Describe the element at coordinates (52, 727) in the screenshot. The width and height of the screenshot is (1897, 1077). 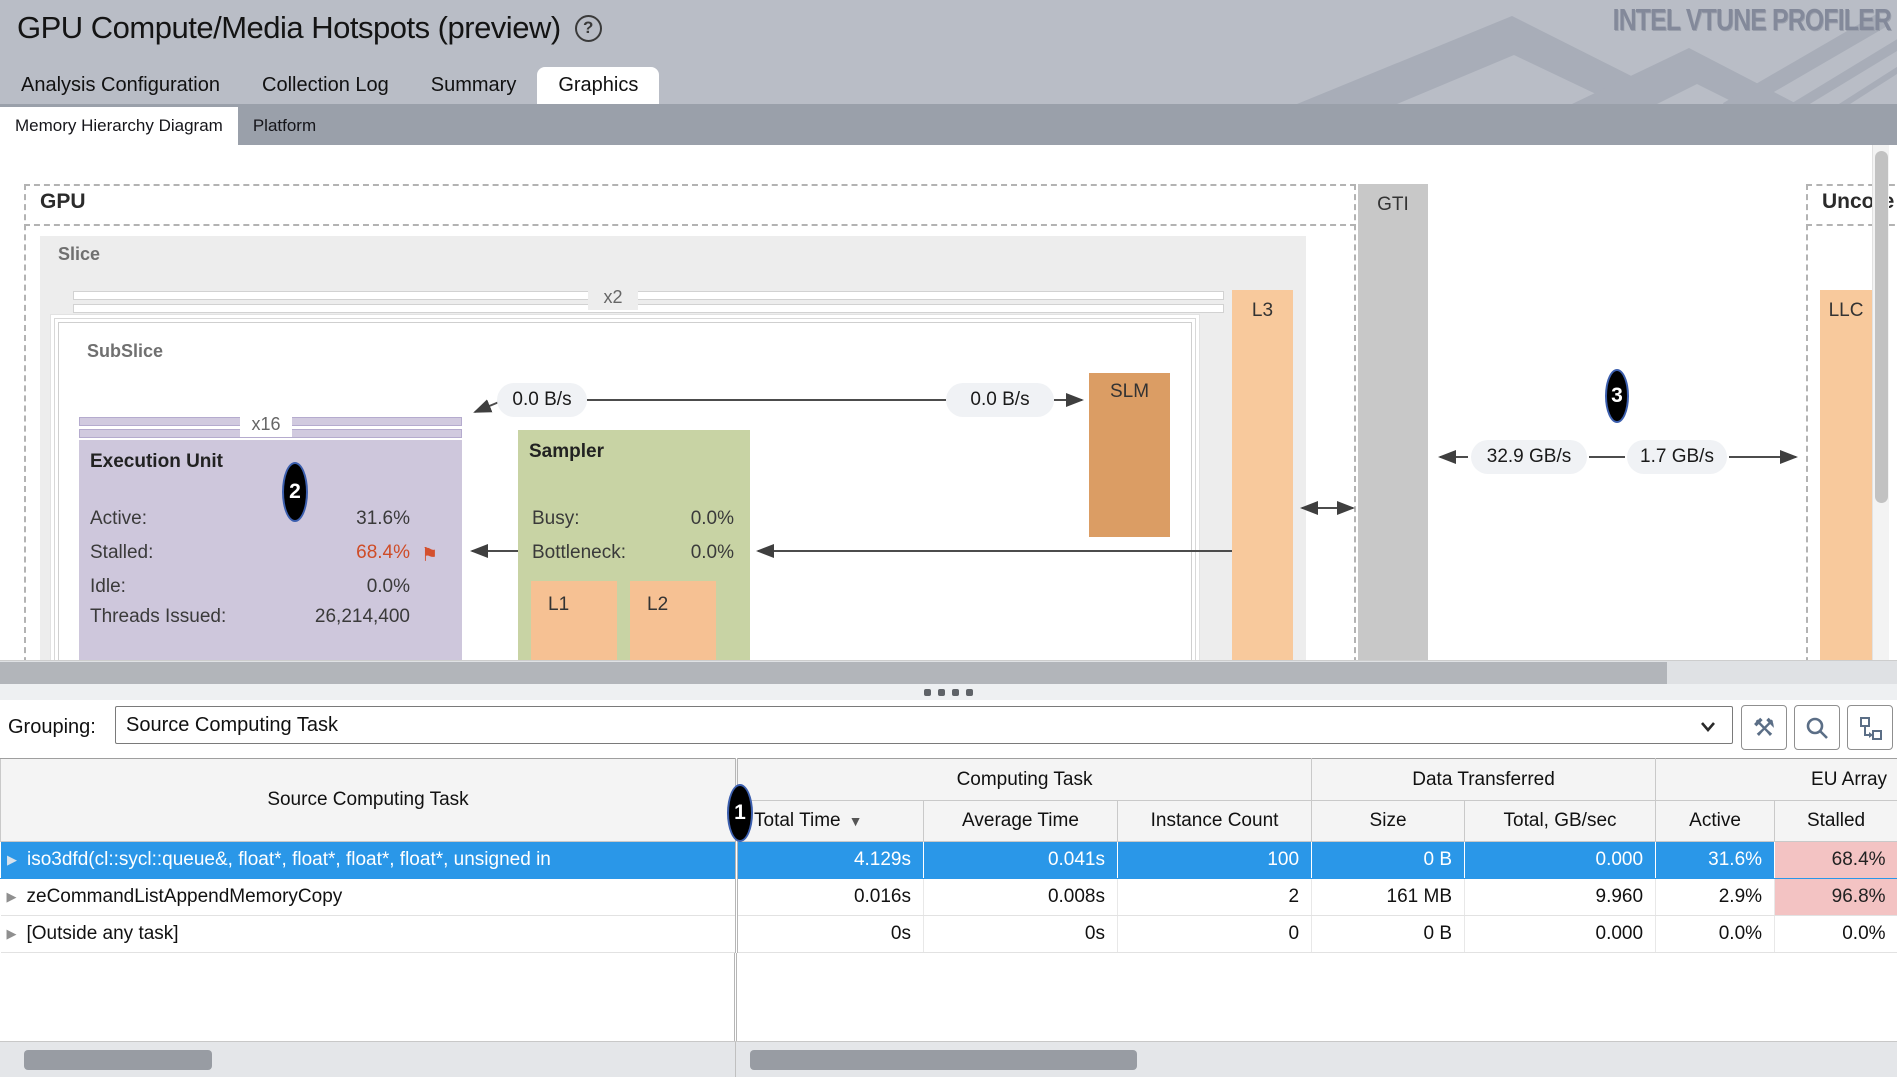
I see `grouping-label: Grouping:` at that location.